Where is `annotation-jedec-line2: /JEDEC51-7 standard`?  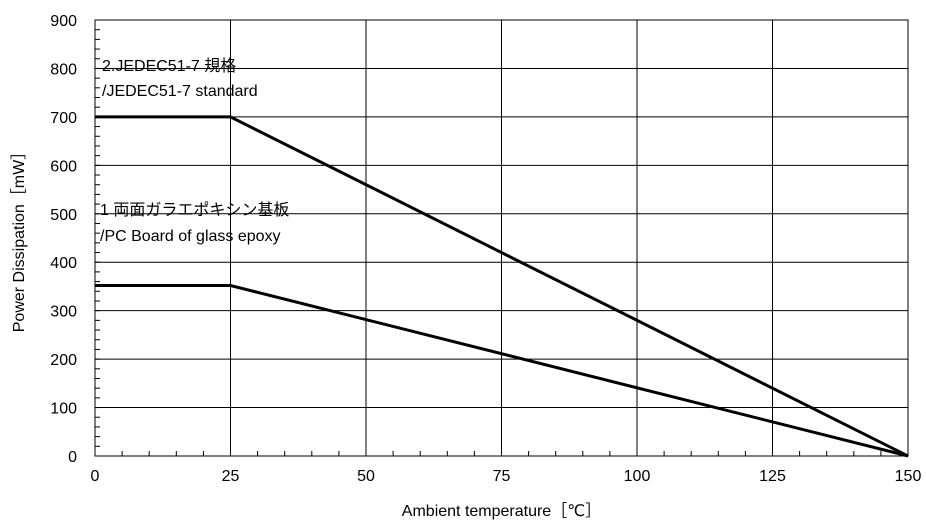 annotation-jedec-line2: /JEDEC51-7 standard is located at coordinates (180, 91).